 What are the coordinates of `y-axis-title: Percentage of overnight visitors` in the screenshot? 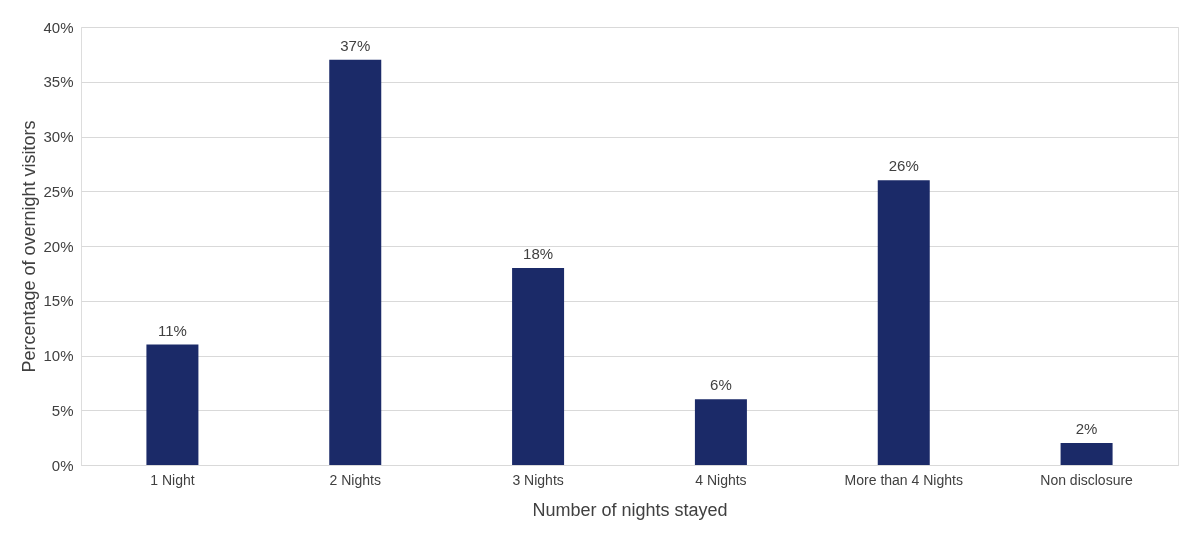 It's located at (29, 246).